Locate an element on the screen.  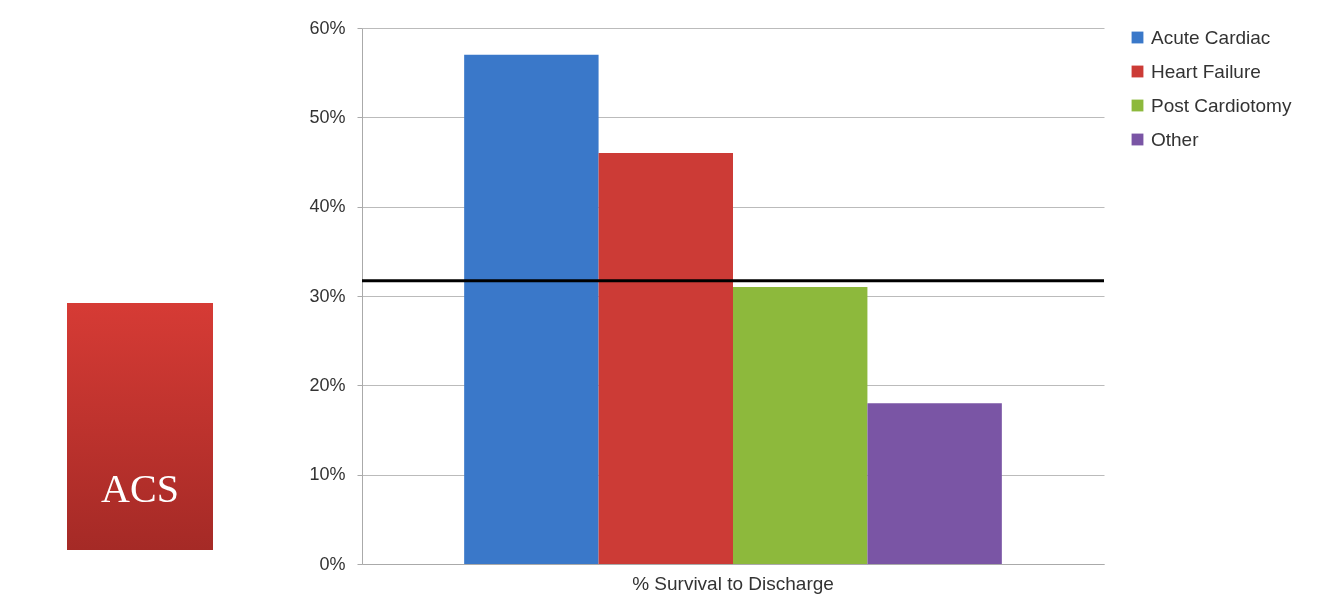
y-tick-label: 30% is located at coordinates (327, 295).